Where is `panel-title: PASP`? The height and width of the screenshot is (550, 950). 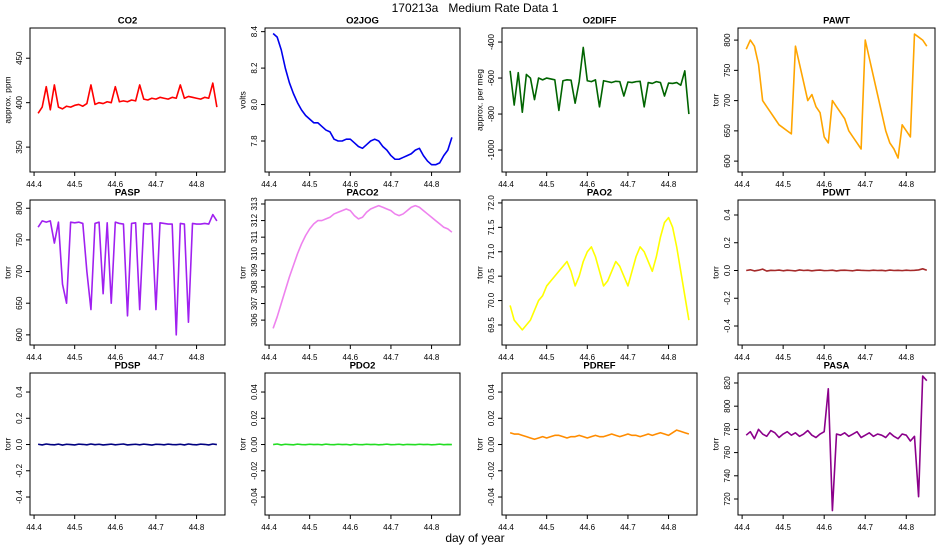
panel-title: PASP is located at coordinates (128, 193).